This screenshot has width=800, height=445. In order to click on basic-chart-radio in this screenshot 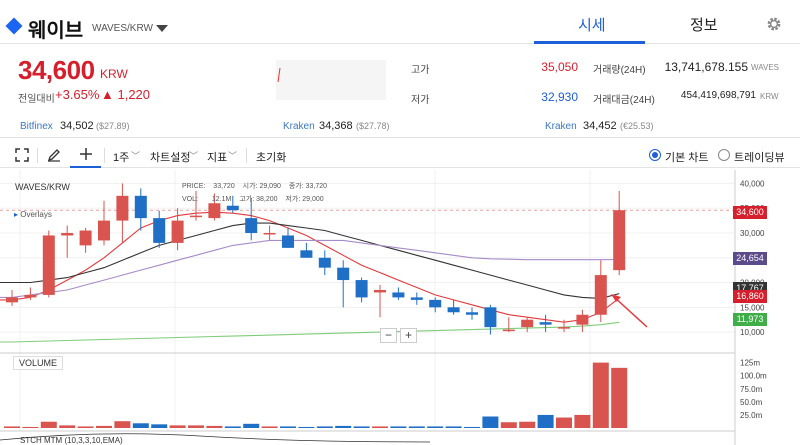, I will do `click(655, 155)`.